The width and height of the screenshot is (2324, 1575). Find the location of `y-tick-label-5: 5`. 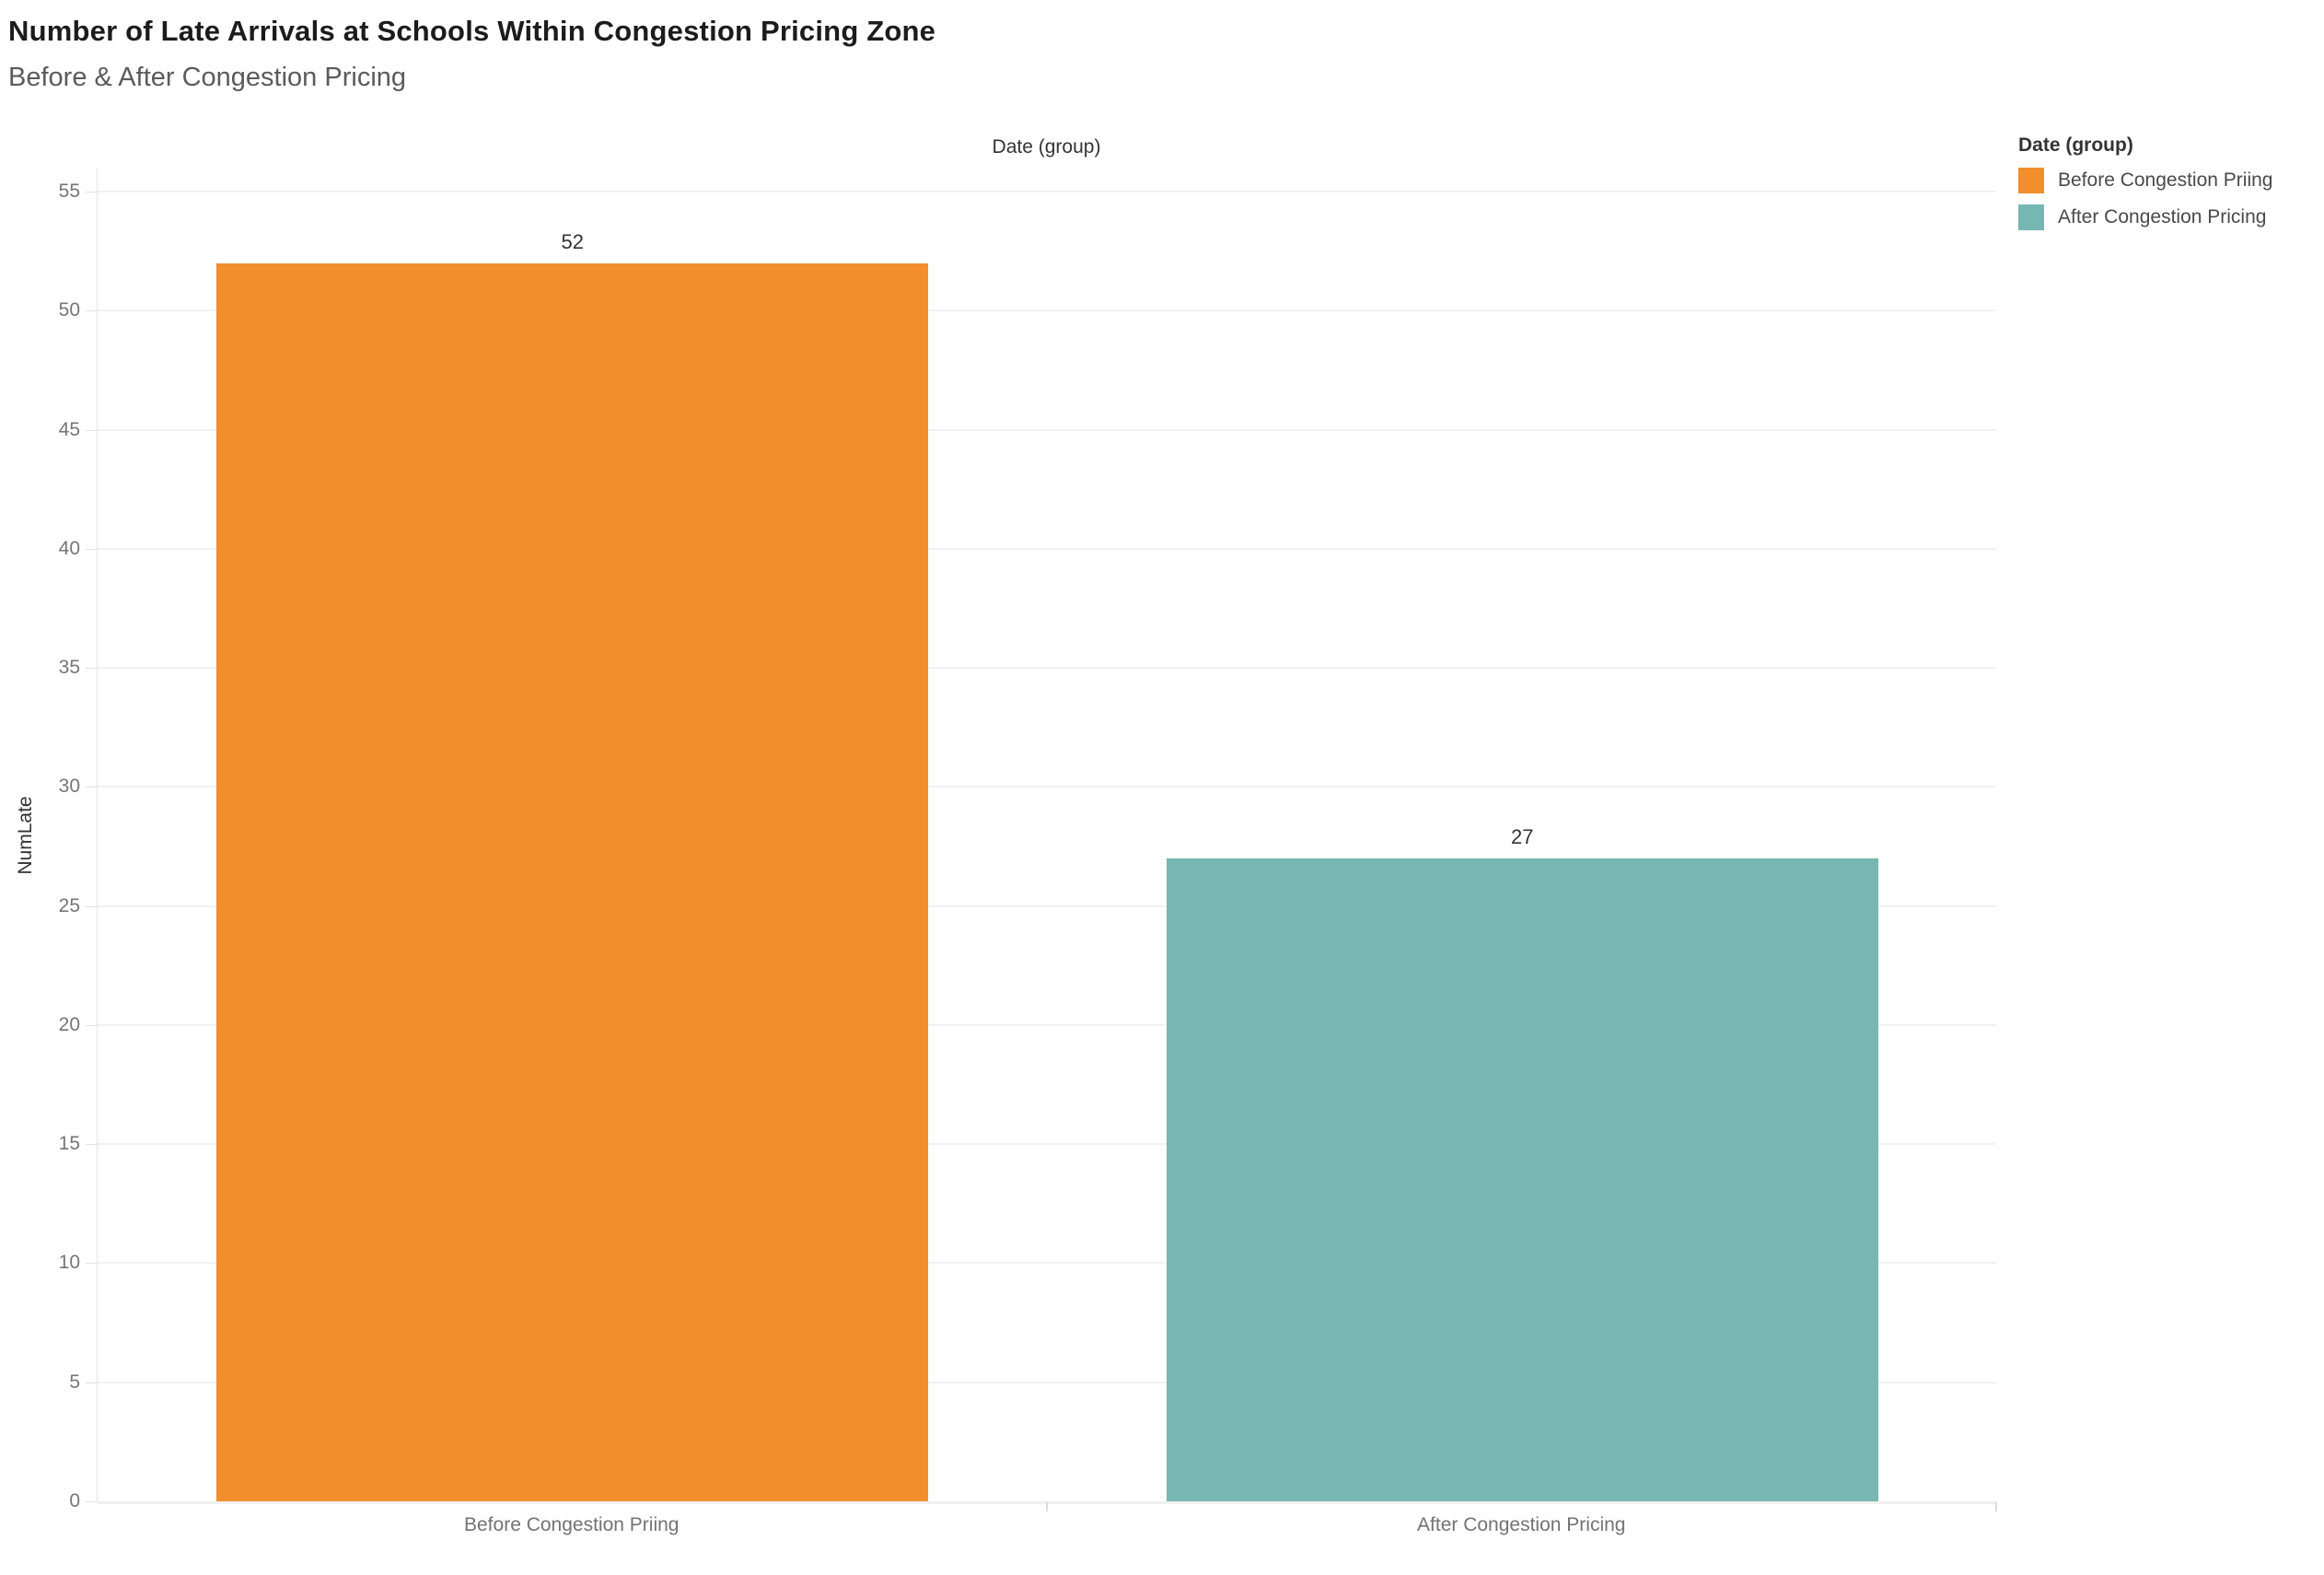

y-tick-label-5: 5 is located at coordinates (74, 1382).